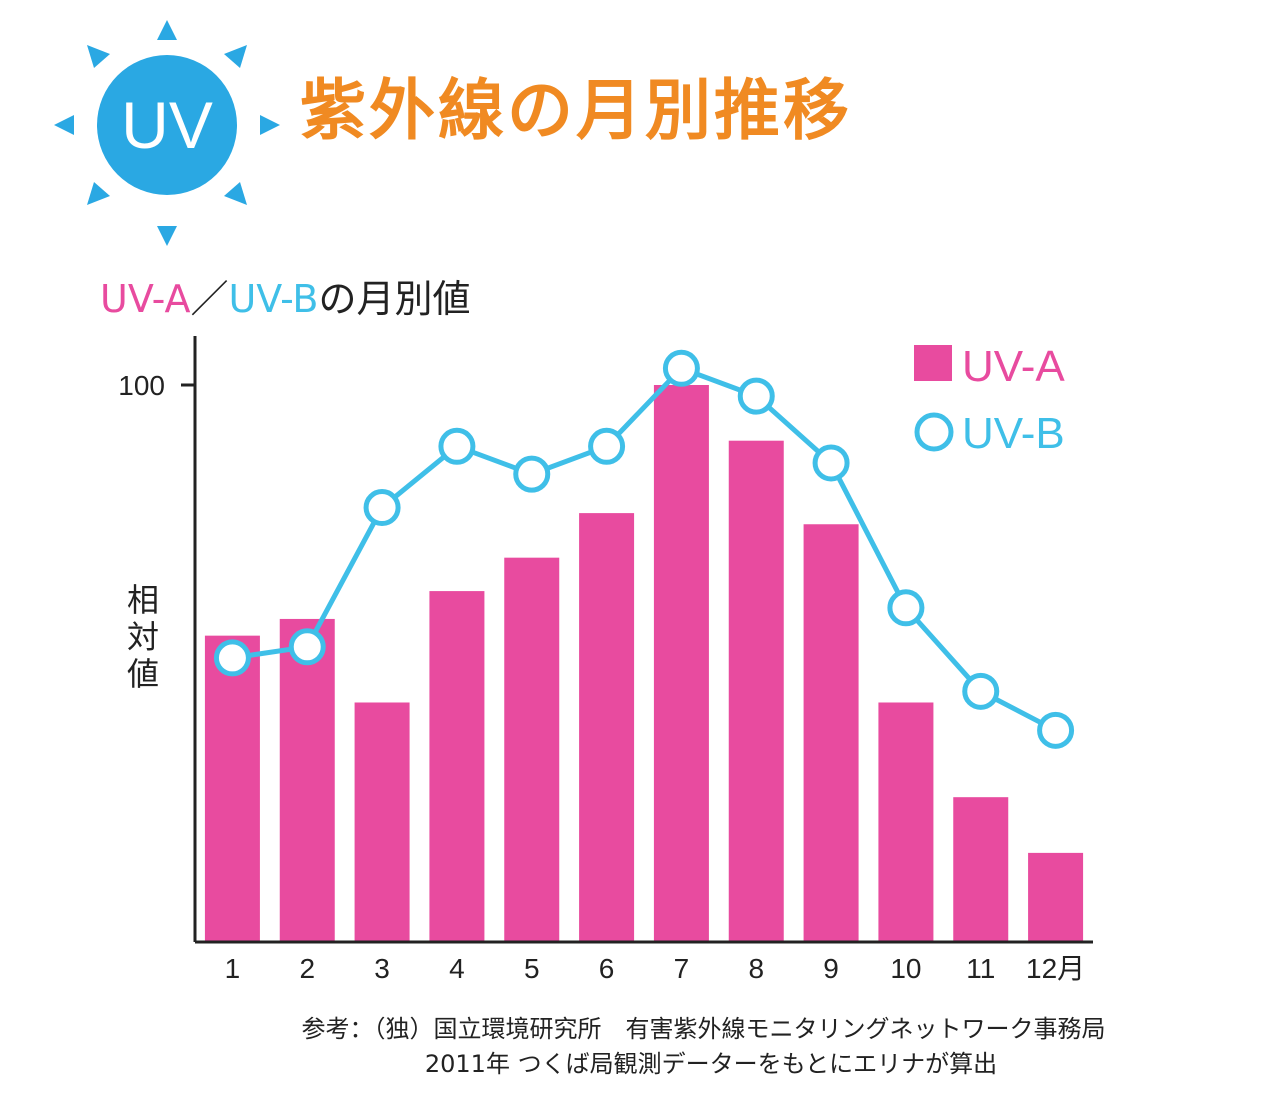 This screenshot has height=1099, width=1282. What do you see at coordinates (989, 400) in the screenshot?
I see `legend: UV-A UV-B` at bounding box center [989, 400].